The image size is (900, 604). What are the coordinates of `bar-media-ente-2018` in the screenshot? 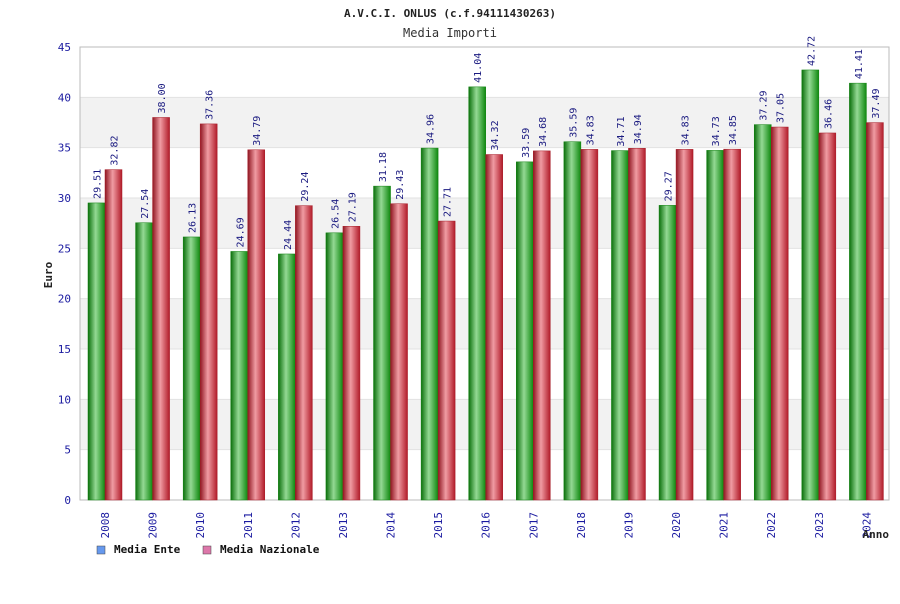 It's located at (572, 321).